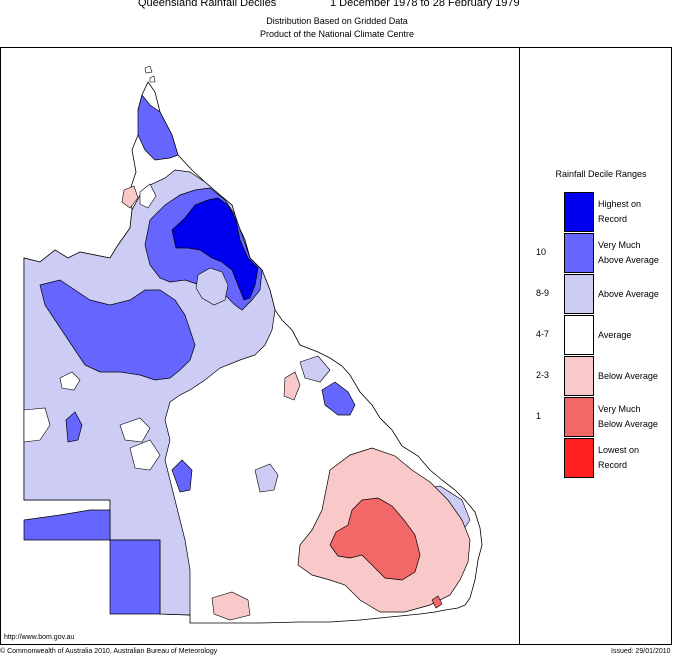  What do you see at coordinates (635, 458) in the screenshot?
I see `legend-range-label: Lowest on Record` at bounding box center [635, 458].